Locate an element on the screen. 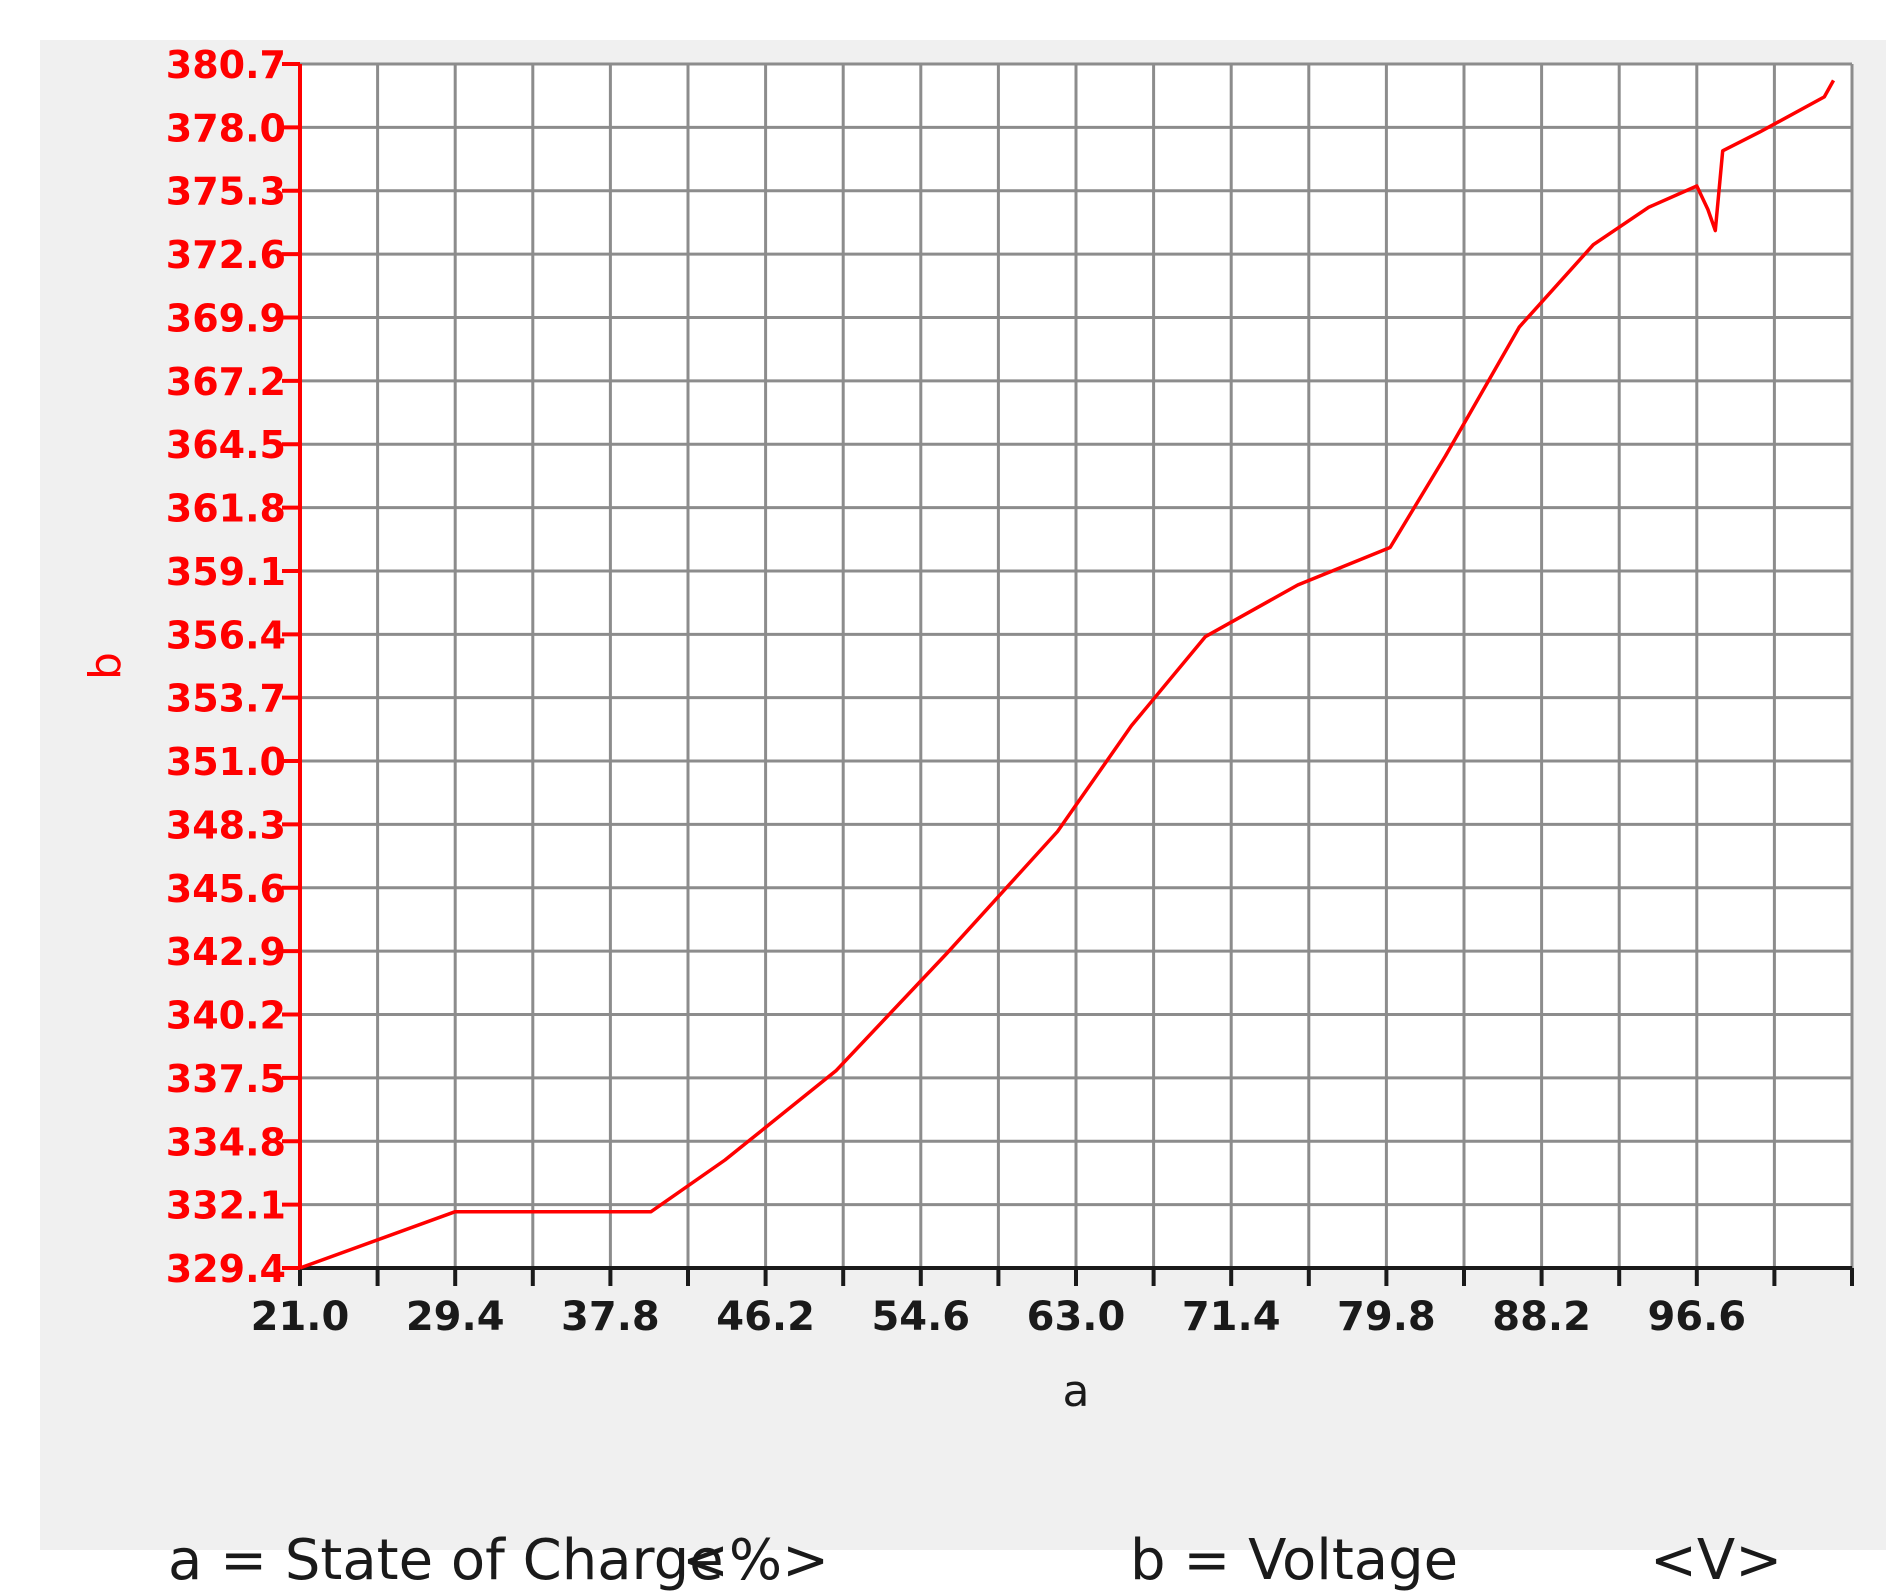 The width and height of the screenshot is (1886, 1593). y-tick-label: 334.8 is located at coordinates (226, 1142).